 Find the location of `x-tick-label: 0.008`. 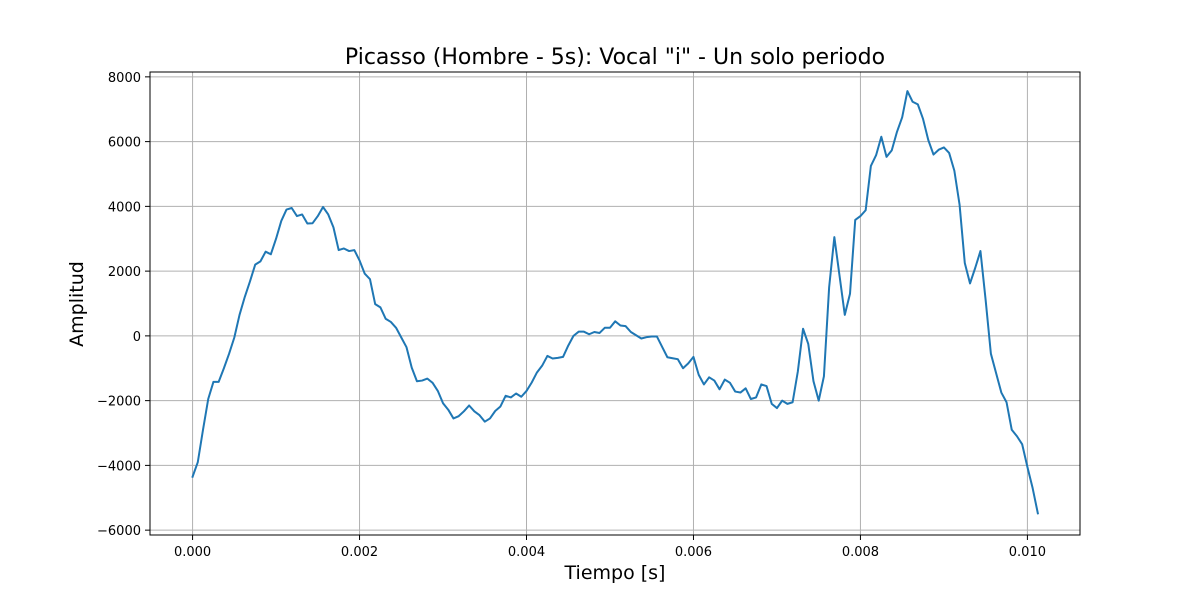

x-tick-label: 0.008 is located at coordinates (860, 552).